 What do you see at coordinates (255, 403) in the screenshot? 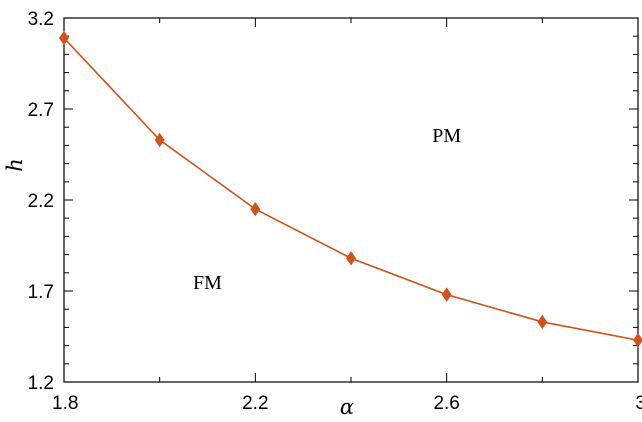
I see `x-tick-label: 2.2` at bounding box center [255, 403].